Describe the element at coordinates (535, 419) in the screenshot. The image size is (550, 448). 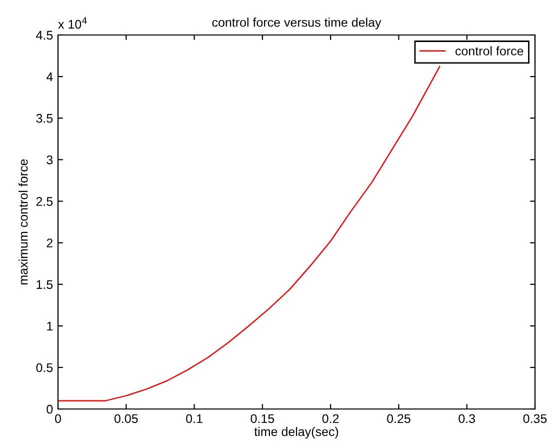
I see `x-tick-label: 0.35` at that location.